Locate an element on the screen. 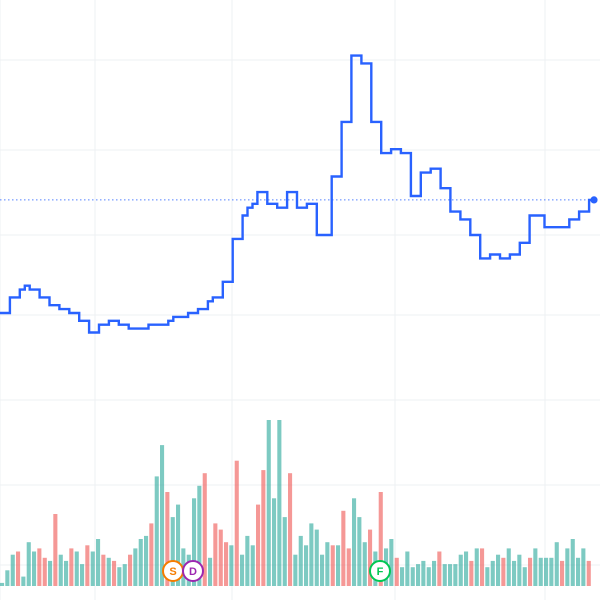 This screenshot has width=600, height=600. event-marker-label: D is located at coordinates (193, 572).